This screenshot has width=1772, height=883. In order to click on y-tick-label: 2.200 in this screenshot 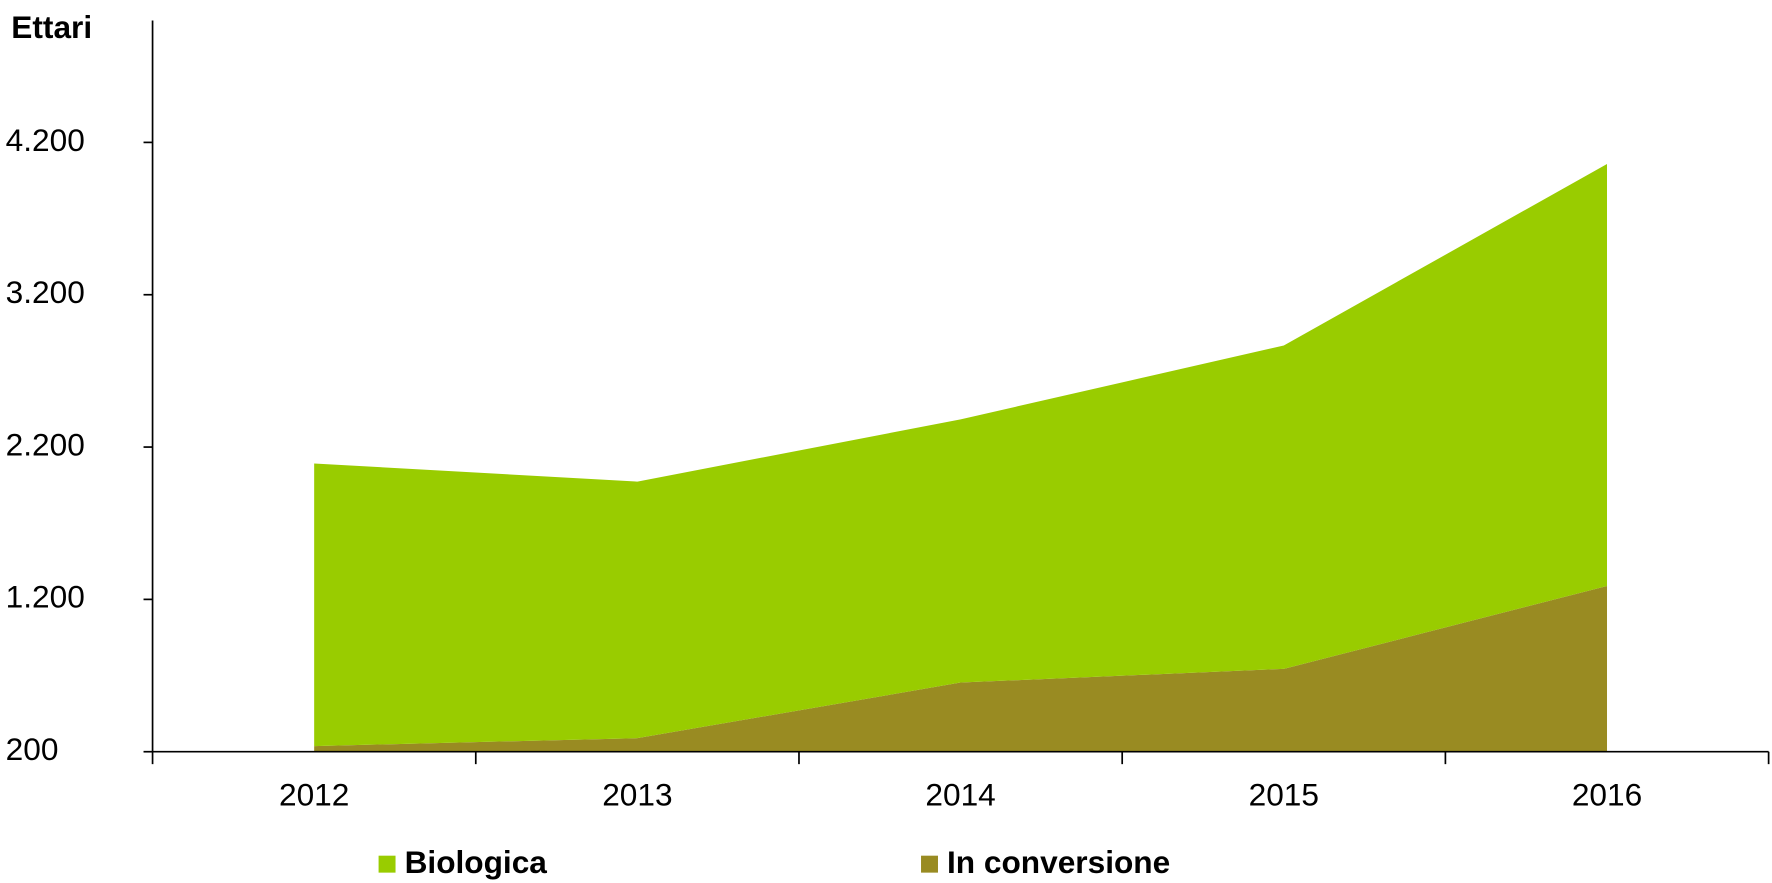, I will do `click(45, 444)`.